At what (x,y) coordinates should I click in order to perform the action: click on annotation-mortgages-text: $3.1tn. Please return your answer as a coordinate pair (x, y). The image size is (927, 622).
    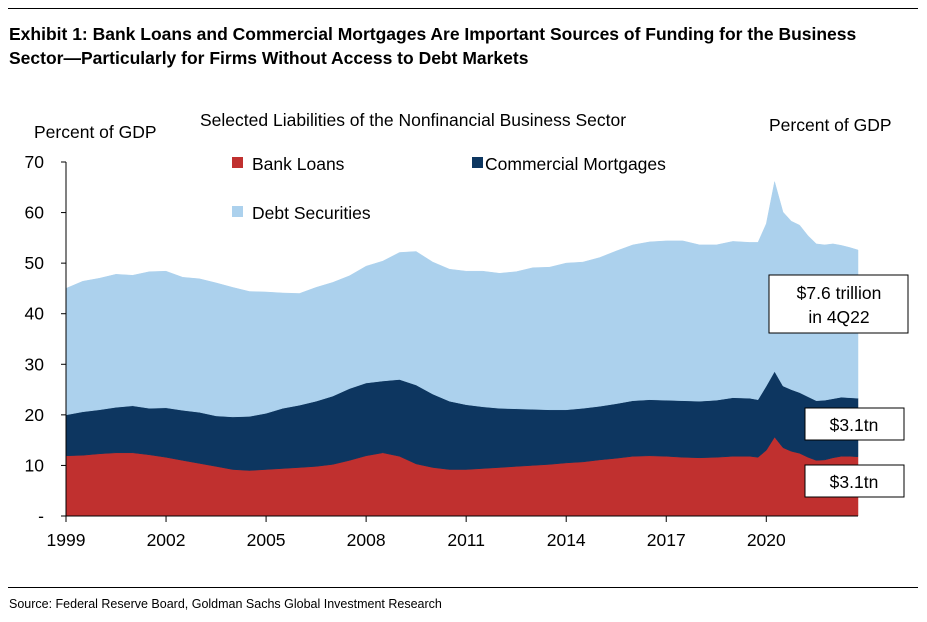
    Looking at the image, I should click on (854, 425).